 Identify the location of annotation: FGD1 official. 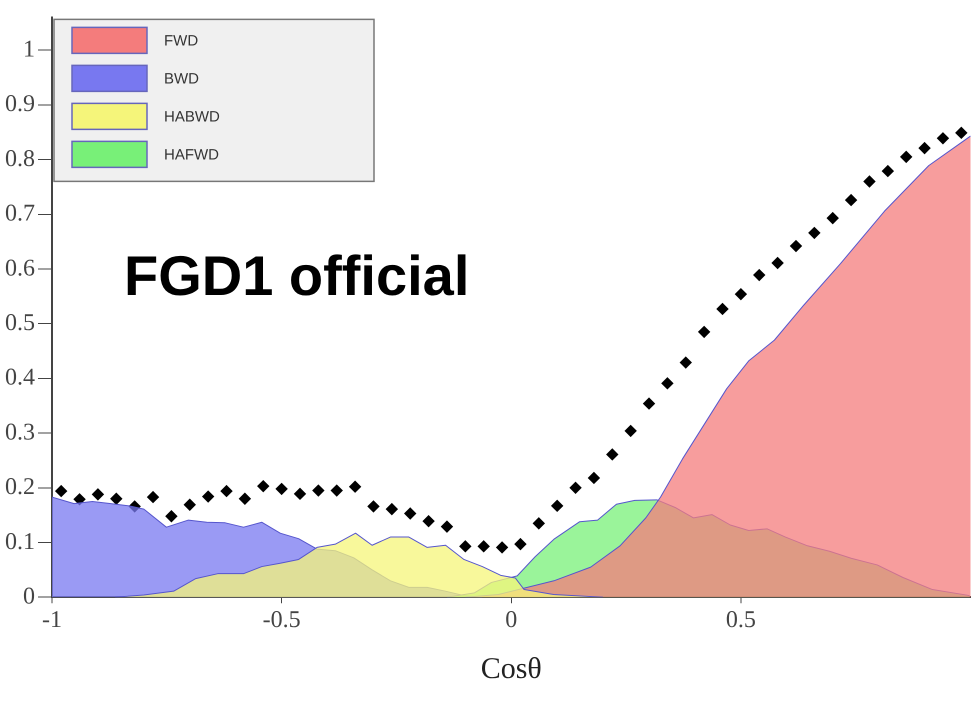
(297, 275).